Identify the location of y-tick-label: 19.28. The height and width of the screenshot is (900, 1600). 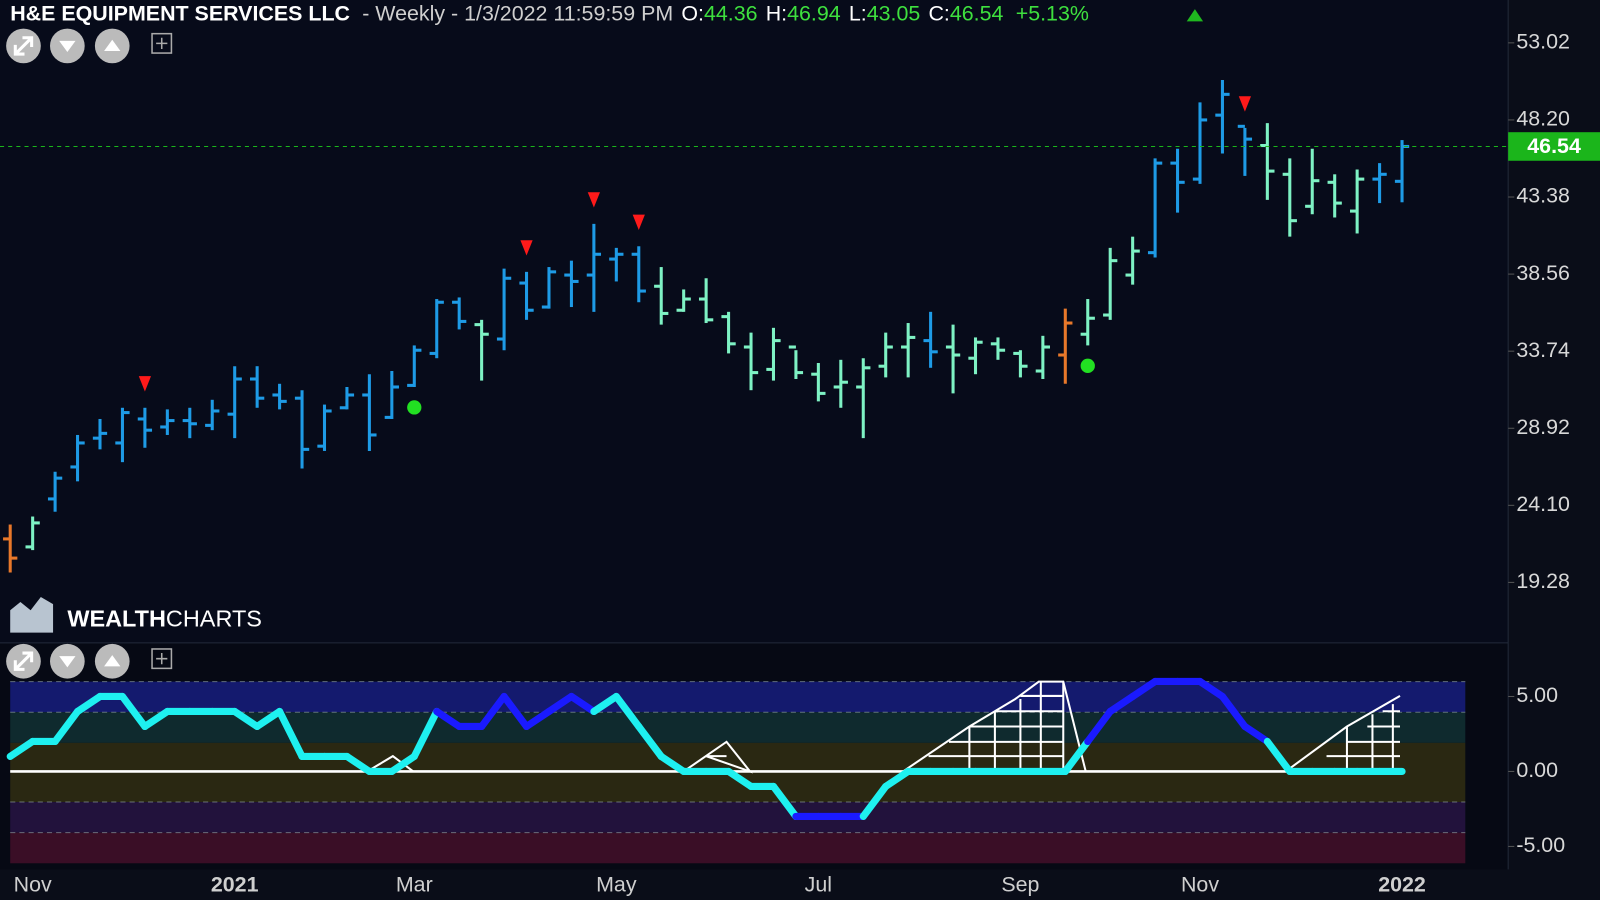
(1543, 581).